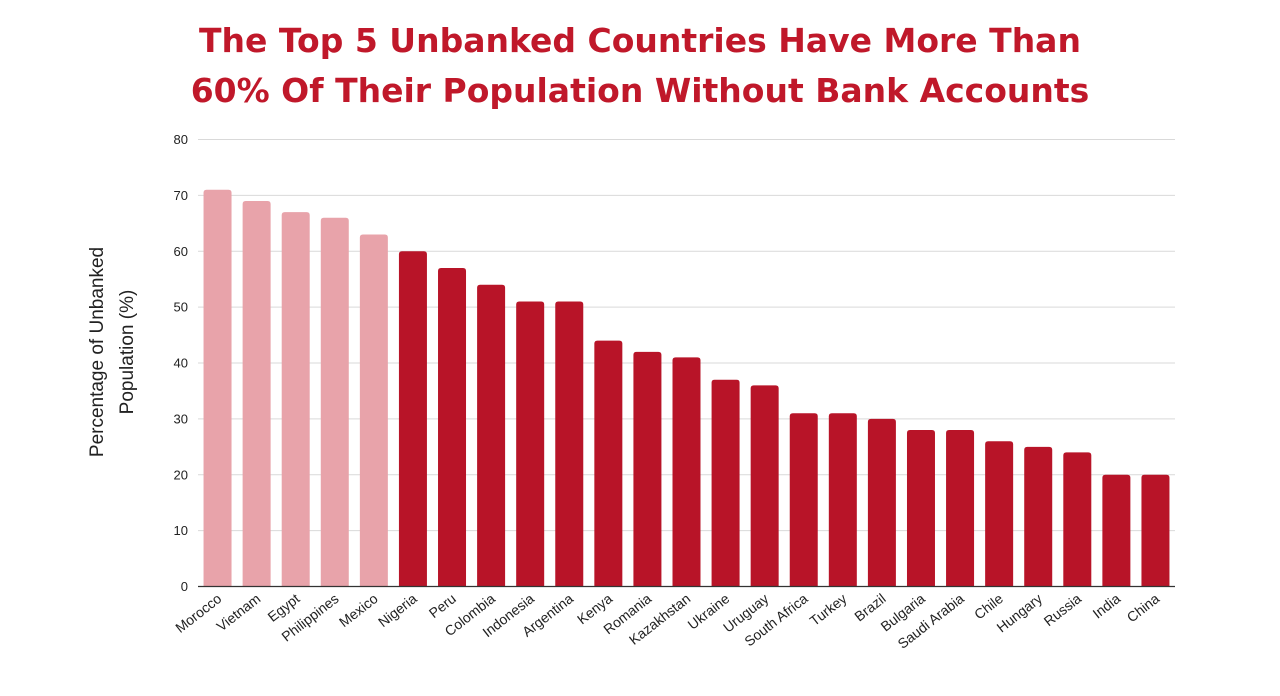 The height and width of the screenshot is (696, 1280). I want to click on bar-egypt, so click(295, 399).